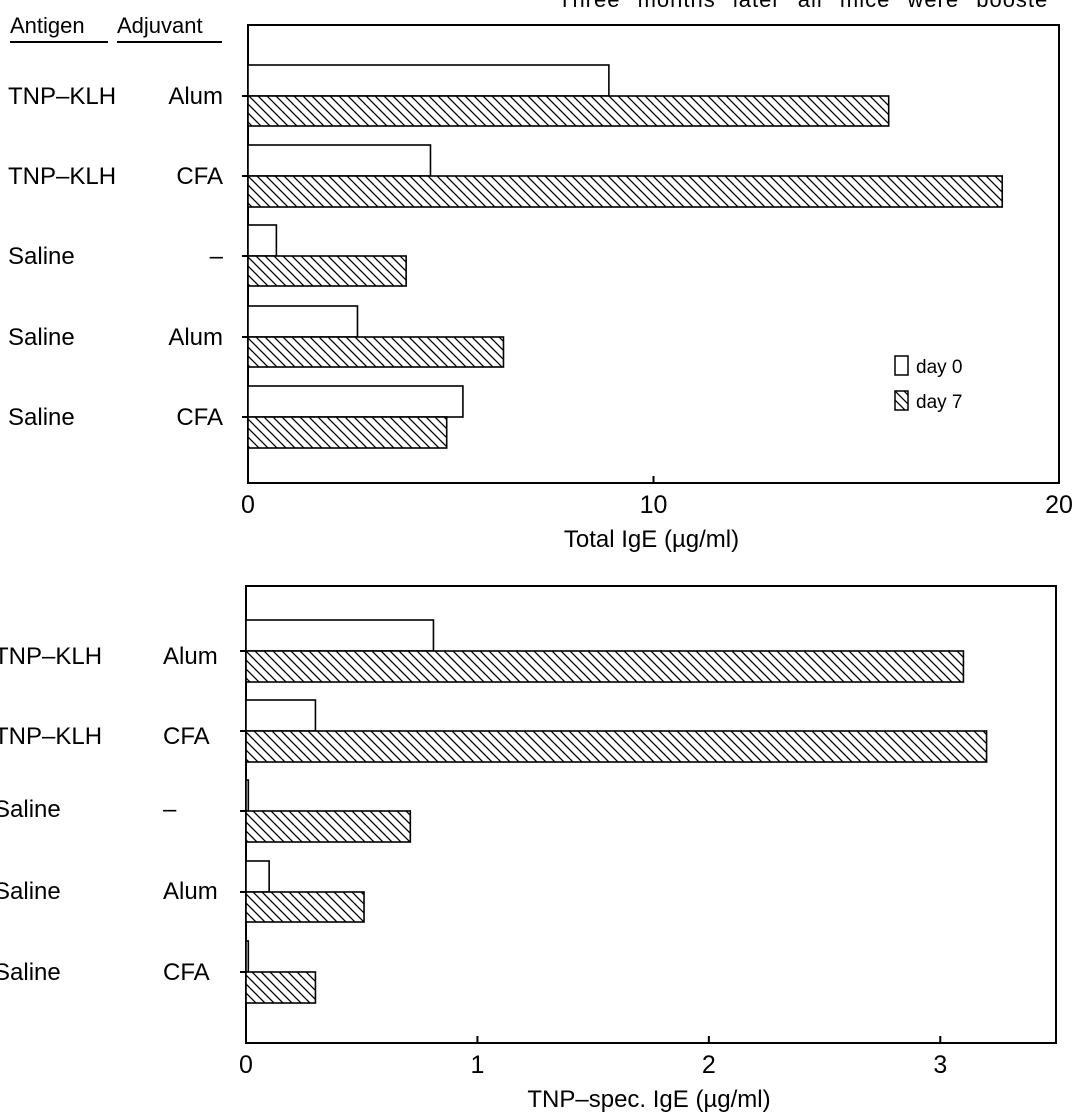 This screenshot has height=1118, width=1079. I want to click on antigen-header: Antigen, so click(47, 25).